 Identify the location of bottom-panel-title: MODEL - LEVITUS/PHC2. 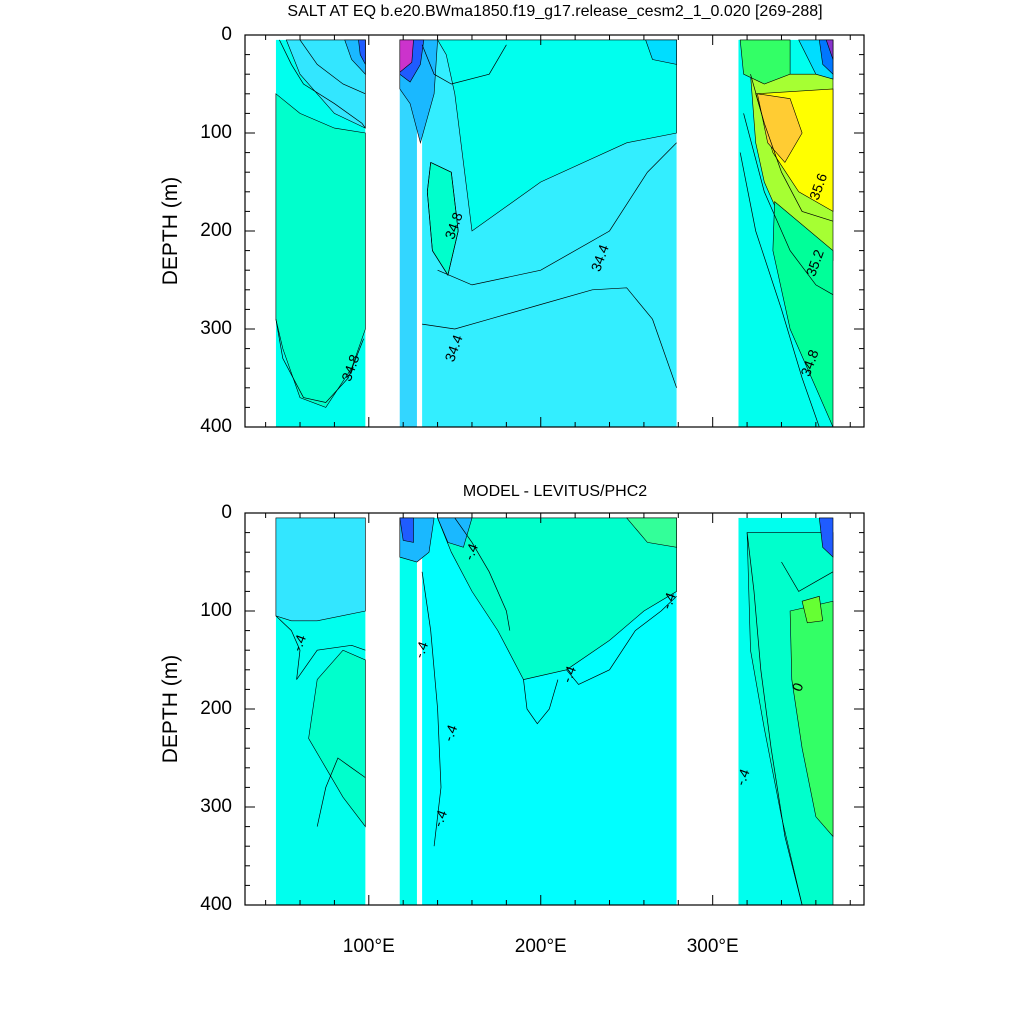
(555, 491).